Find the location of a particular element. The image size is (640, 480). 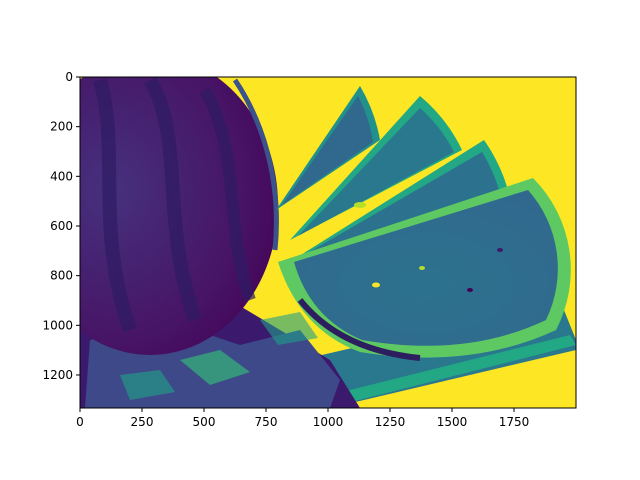

x-tick-label: 1250 is located at coordinates (390, 422).